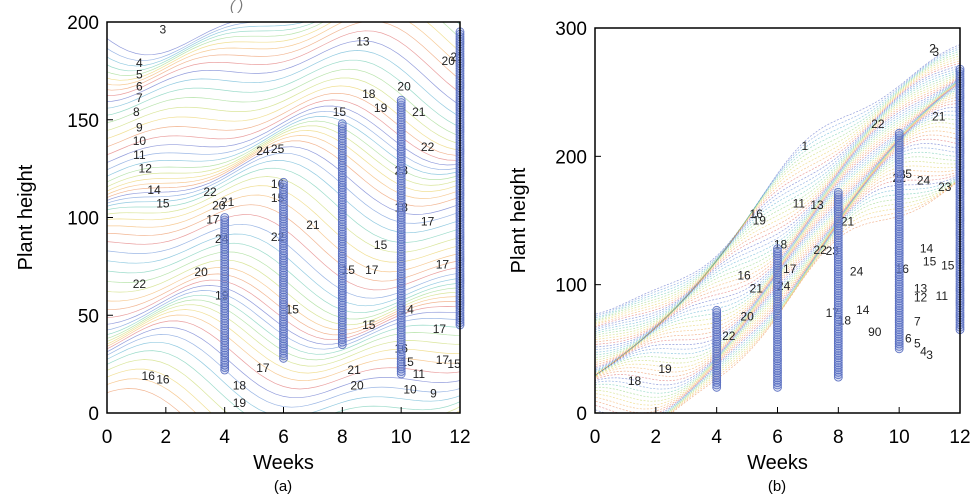  I want to click on y-tick-label: 50, so click(88, 316).